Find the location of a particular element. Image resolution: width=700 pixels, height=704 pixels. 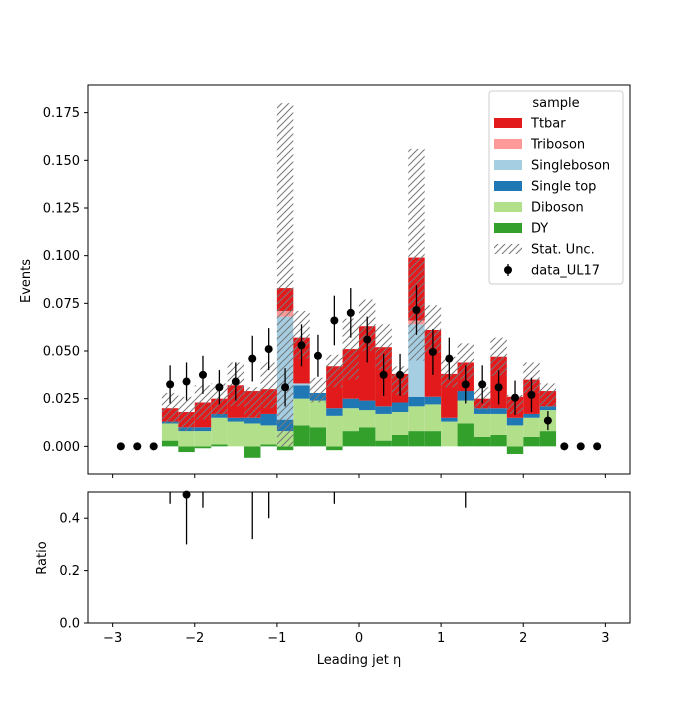

legend-entry: Single top is located at coordinates (545, 187).